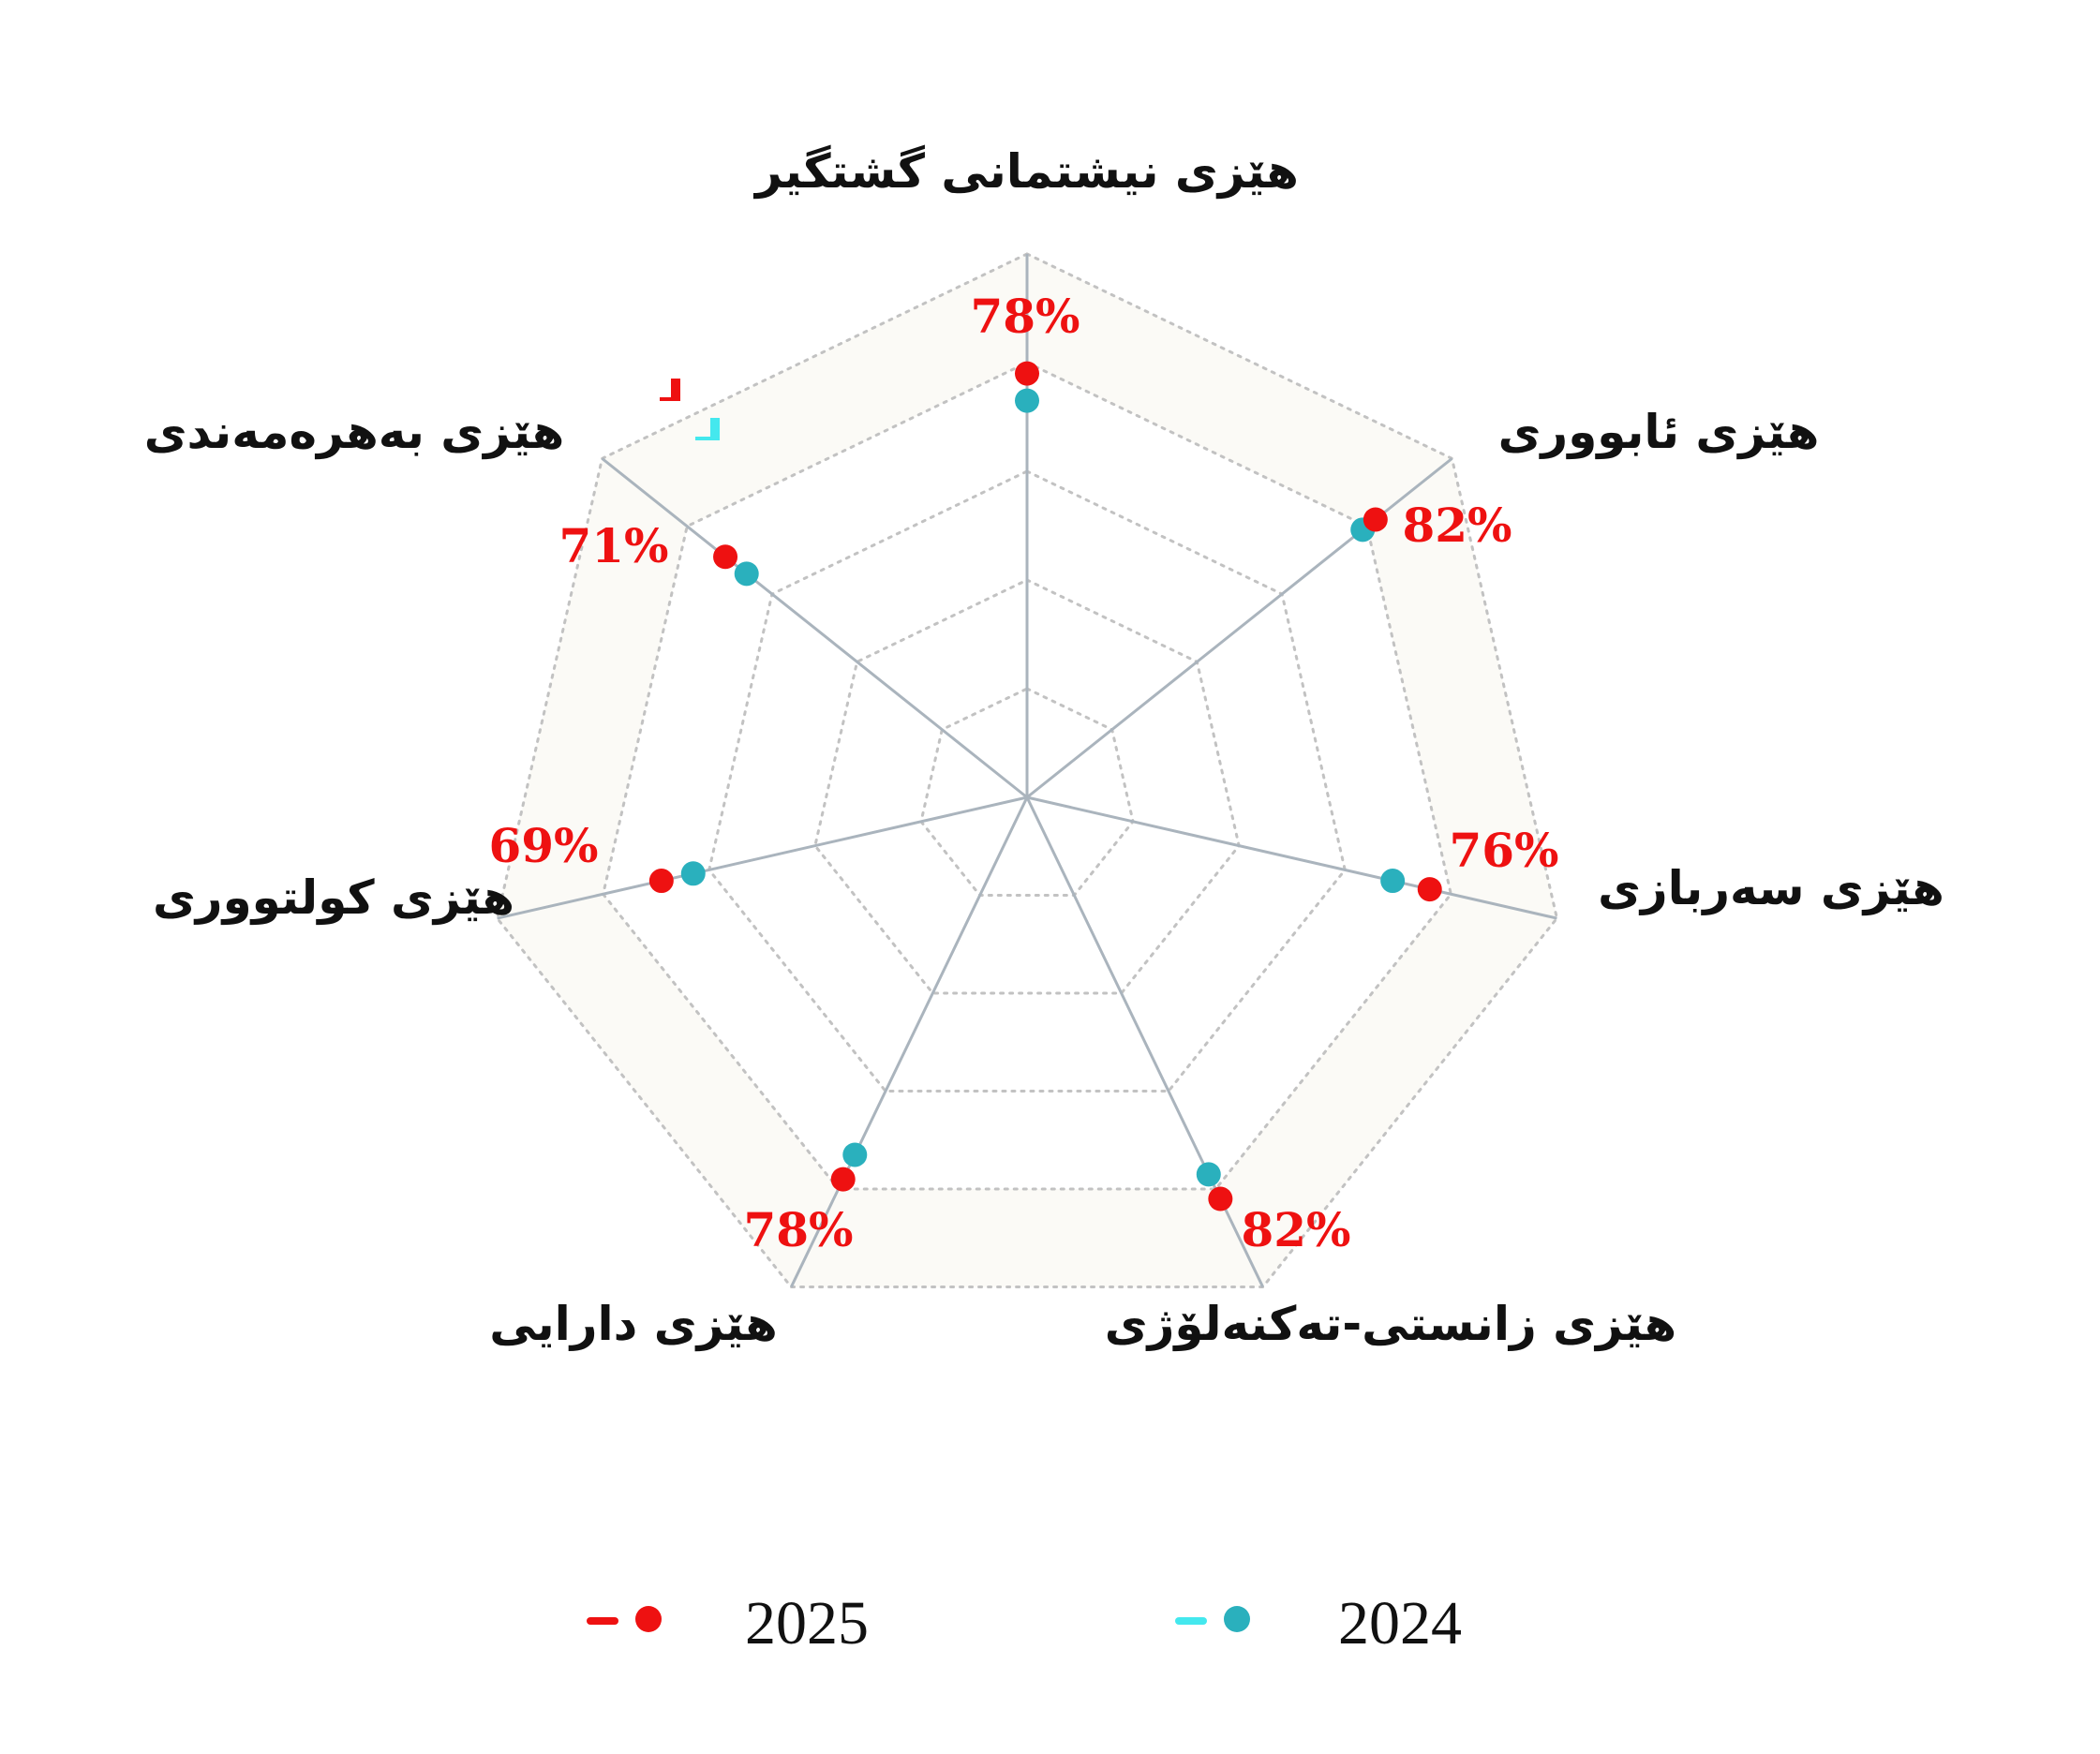 The width and height of the screenshot is (2100, 1754). I want to click on axis-label-5: هێزی کولتووری, so click(333, 898).